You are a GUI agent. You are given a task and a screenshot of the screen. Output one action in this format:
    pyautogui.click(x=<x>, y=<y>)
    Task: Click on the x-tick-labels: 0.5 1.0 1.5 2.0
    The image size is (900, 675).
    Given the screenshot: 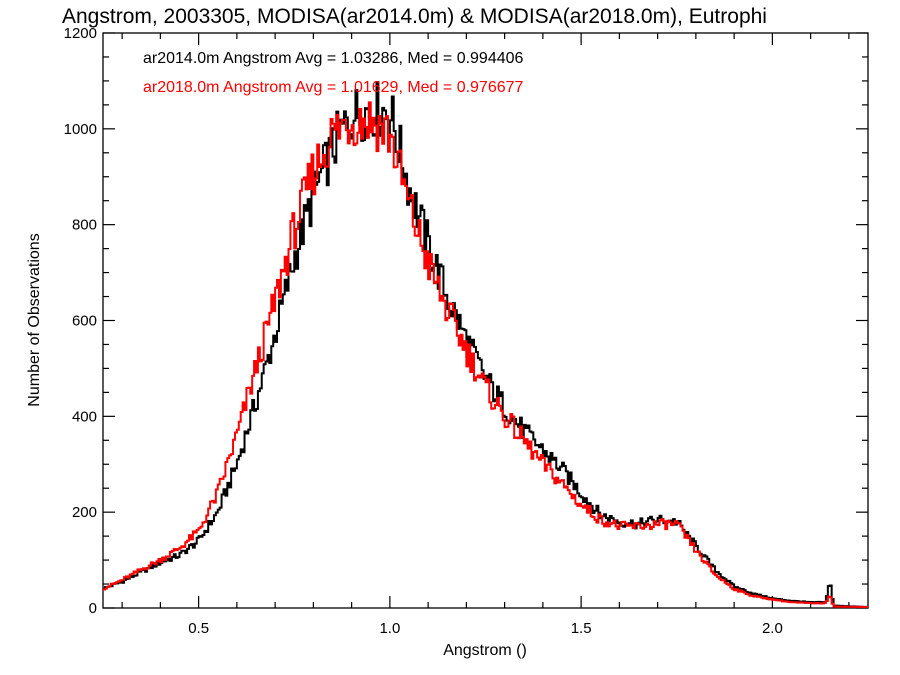 What is the action you would take?
    pyautogui.click(x=485, y=628)
    